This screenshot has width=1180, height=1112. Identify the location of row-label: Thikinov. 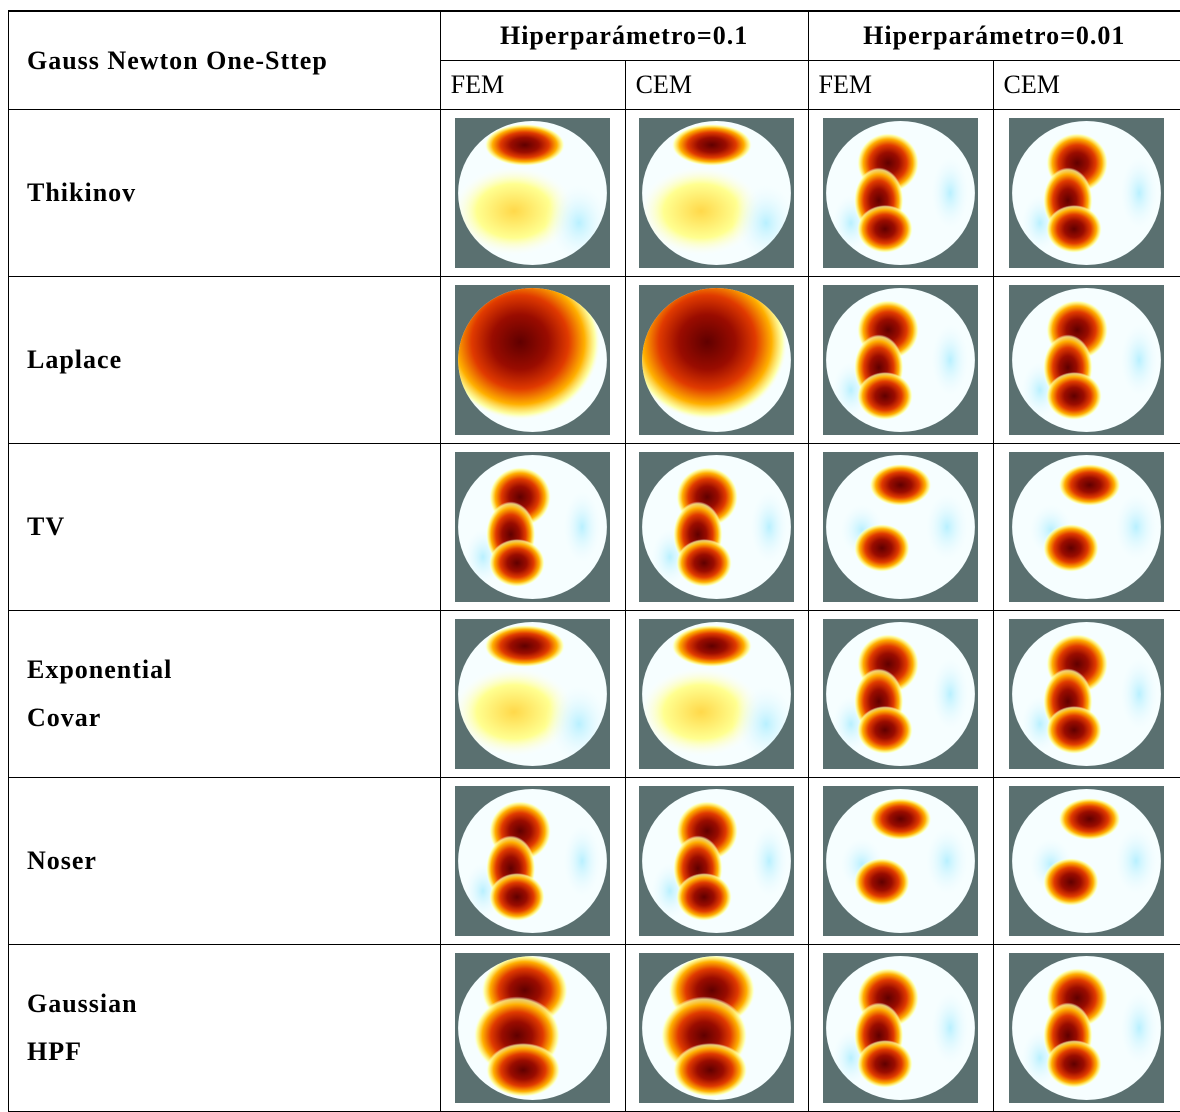
(225, 193).